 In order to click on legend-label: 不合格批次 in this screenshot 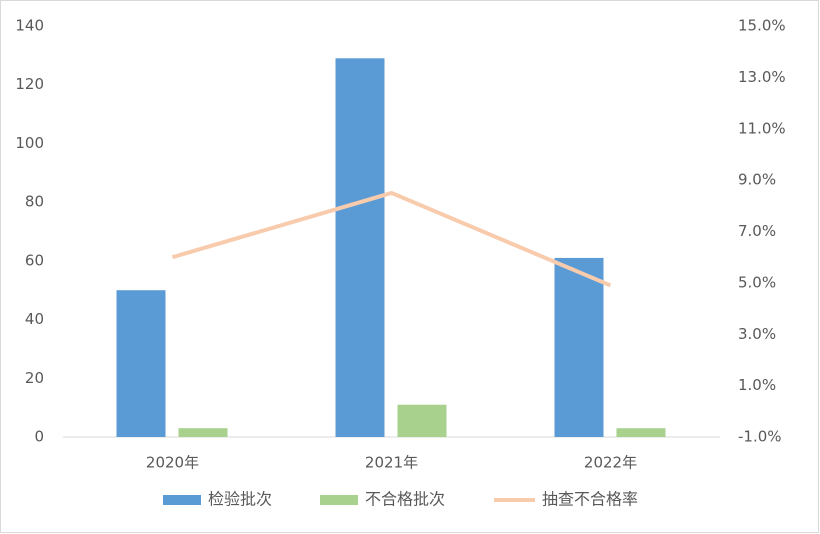, I will do `click(405, 499)`.